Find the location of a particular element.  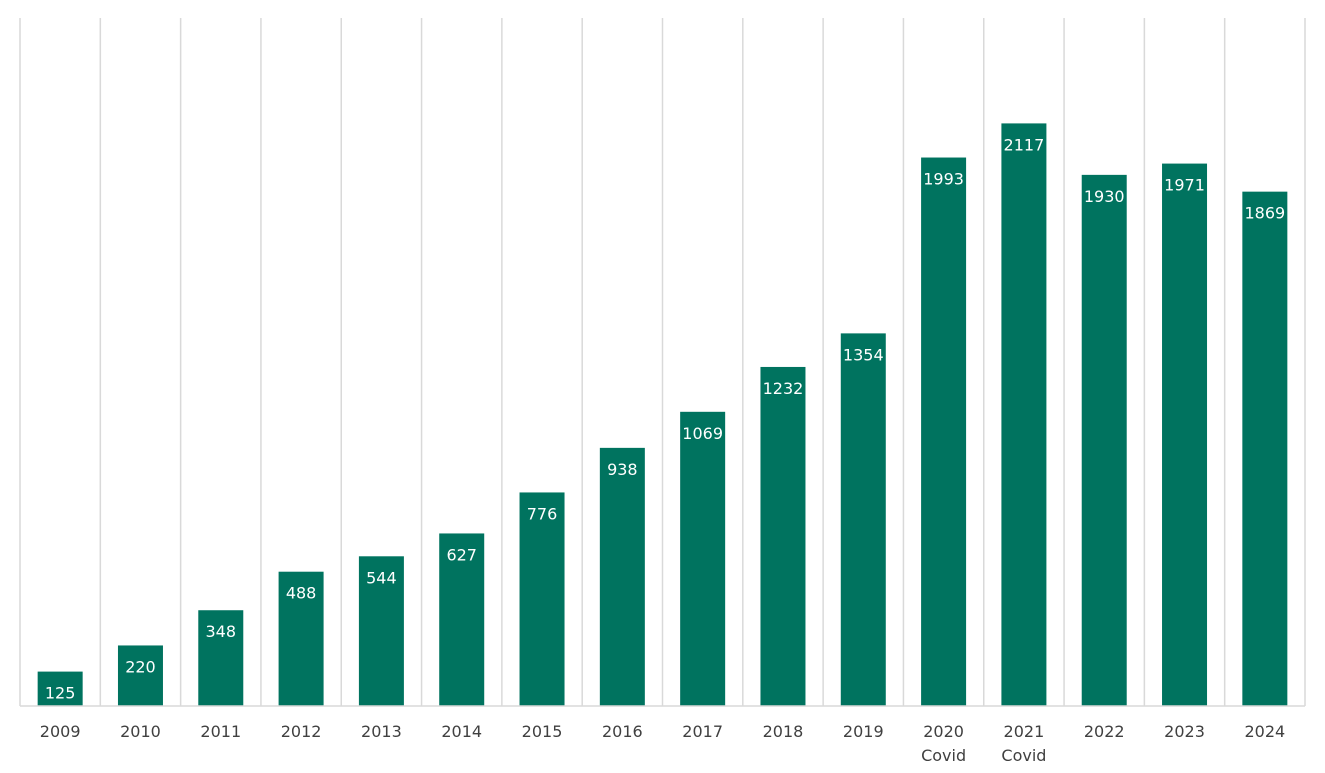

x-tick-label: 2010 is located at coordinates (140, 731).